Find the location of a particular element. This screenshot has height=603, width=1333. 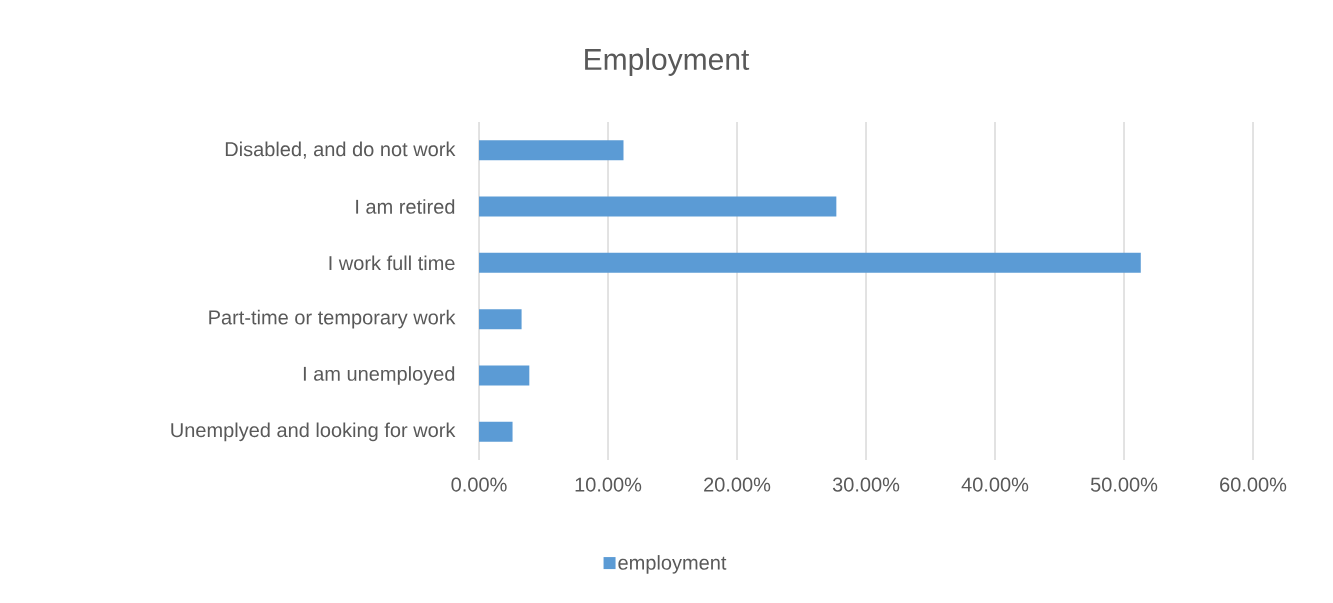

x-tick-label: 50.00% is located at coordinates (1124, 484).